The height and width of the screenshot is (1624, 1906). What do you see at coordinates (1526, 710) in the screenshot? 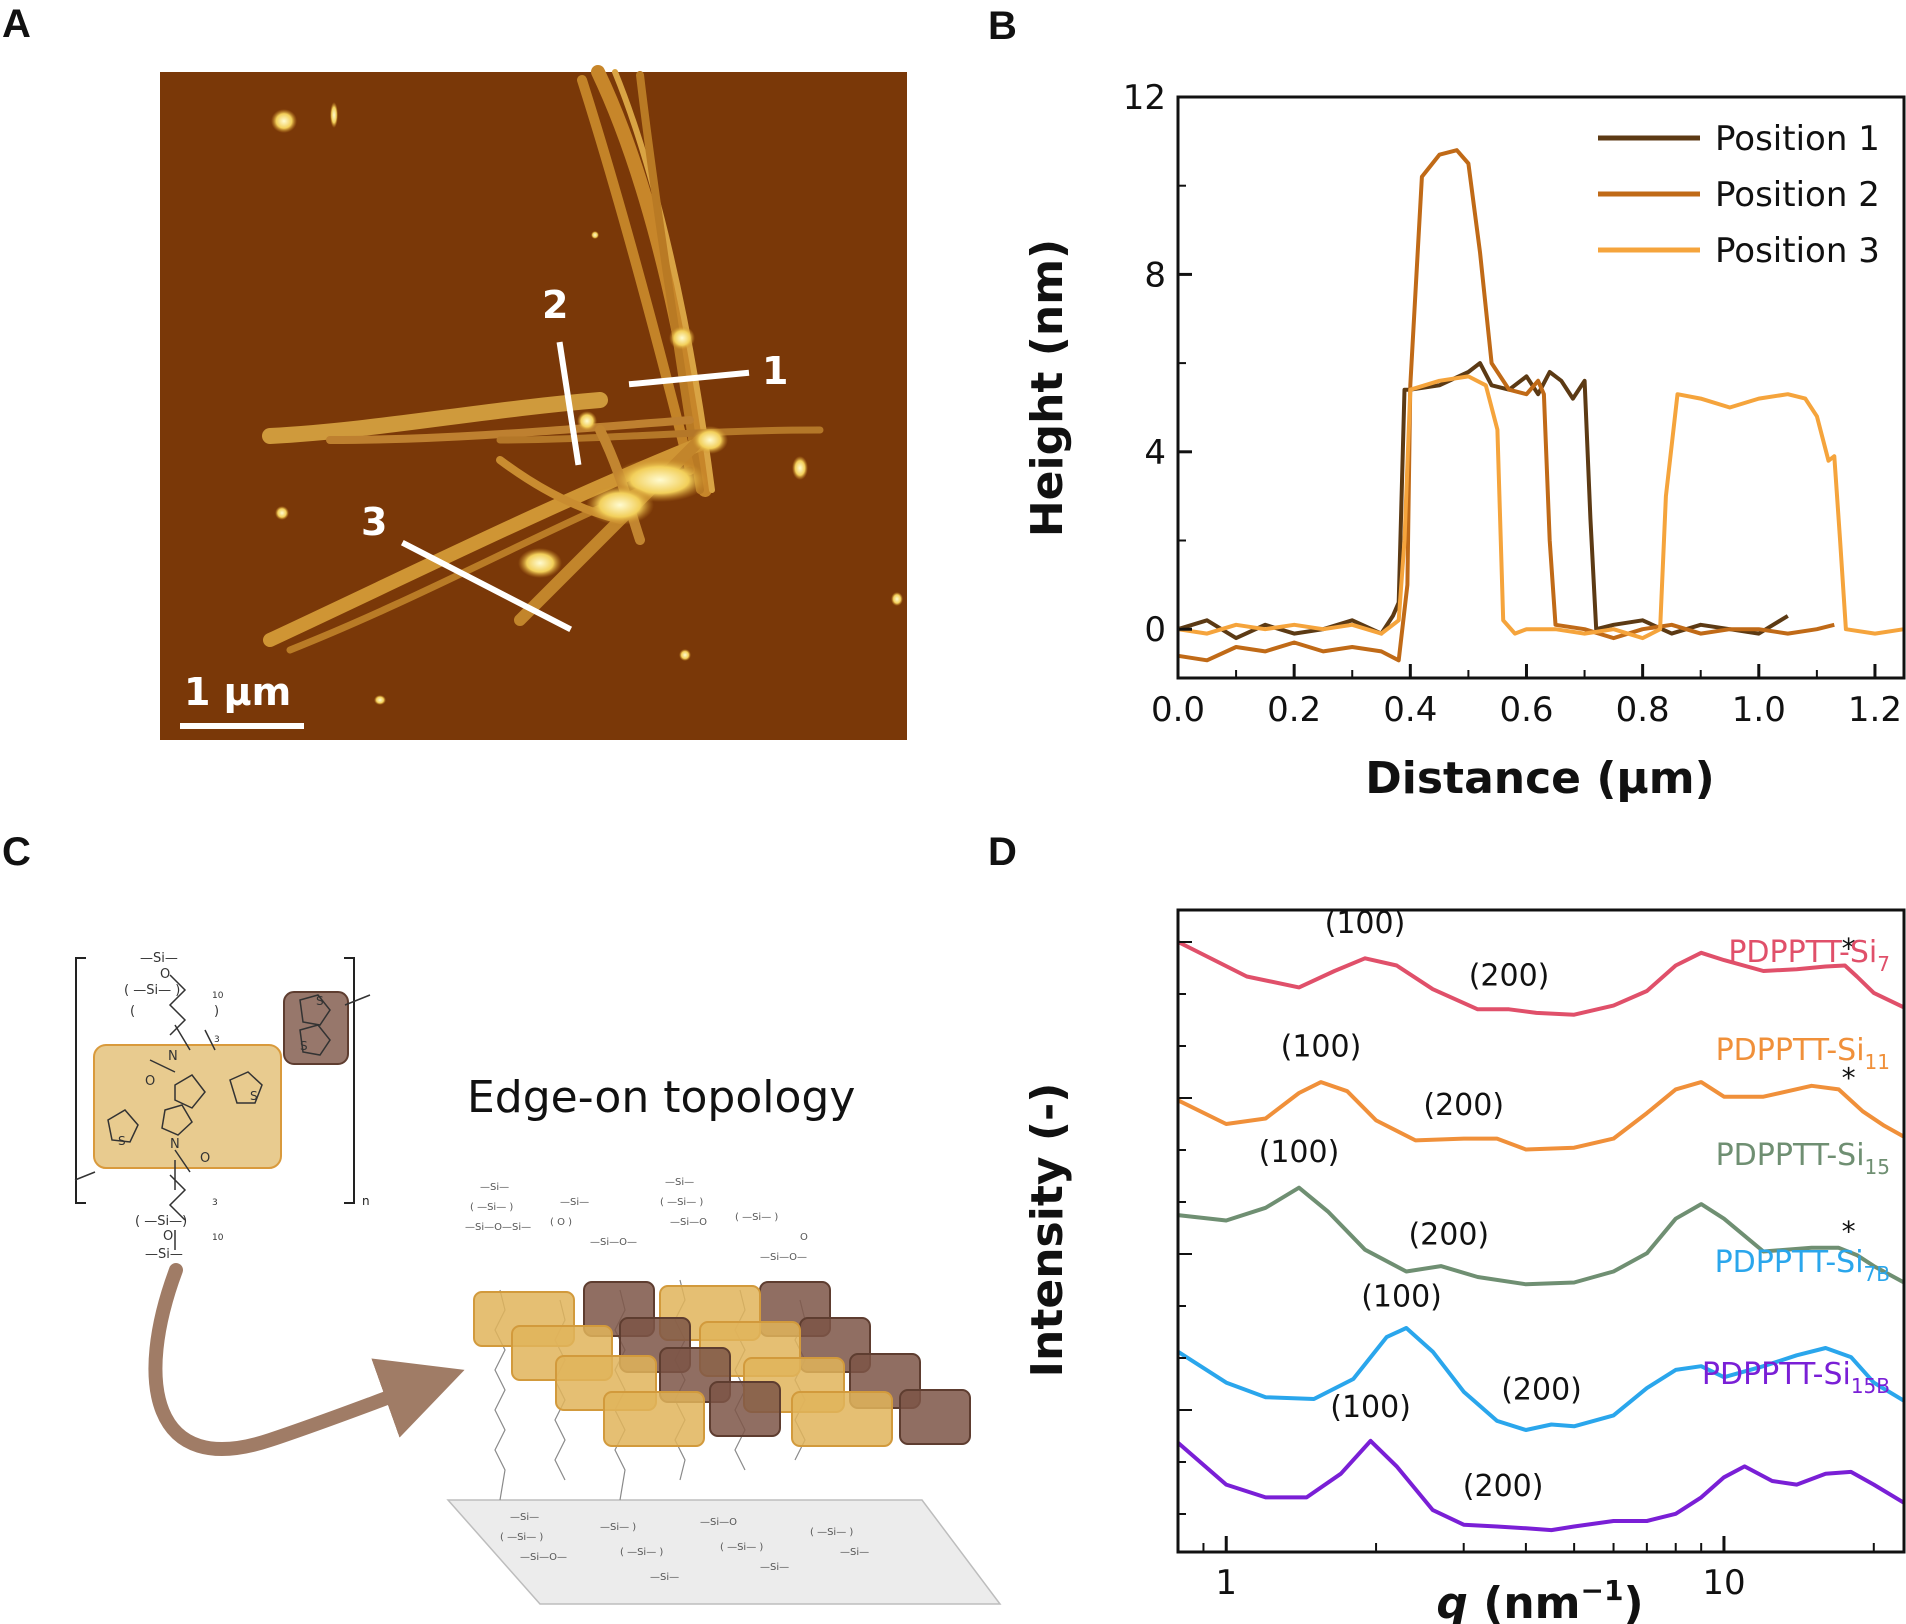
I see `chart-b-x-tick-label: 0.6` at bounding box center [1526, 710].